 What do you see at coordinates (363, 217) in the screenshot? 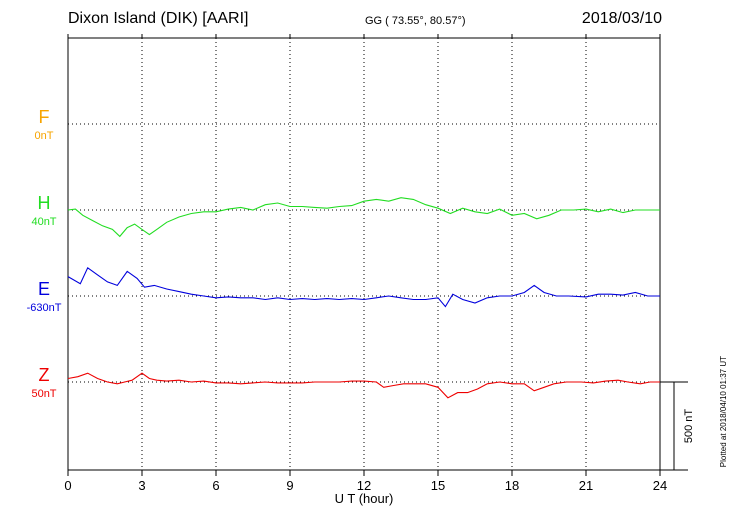
I see `series-line-H` at bounding box center [363, 217].